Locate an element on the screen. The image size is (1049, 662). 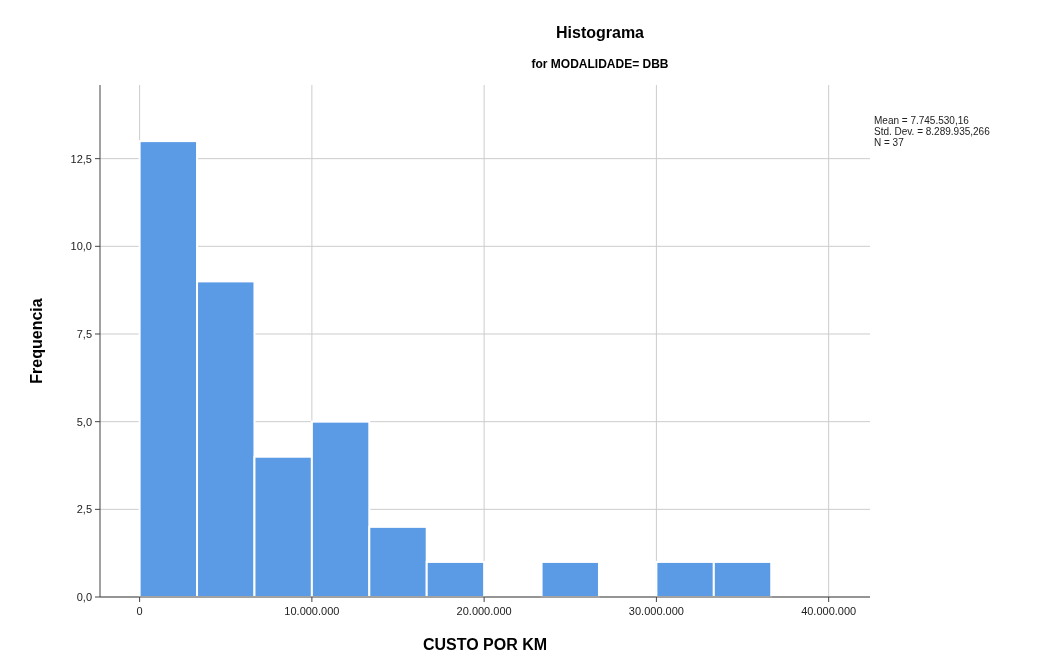
x-tick-label: 20.000.000 is located at coordinates (484, 611).